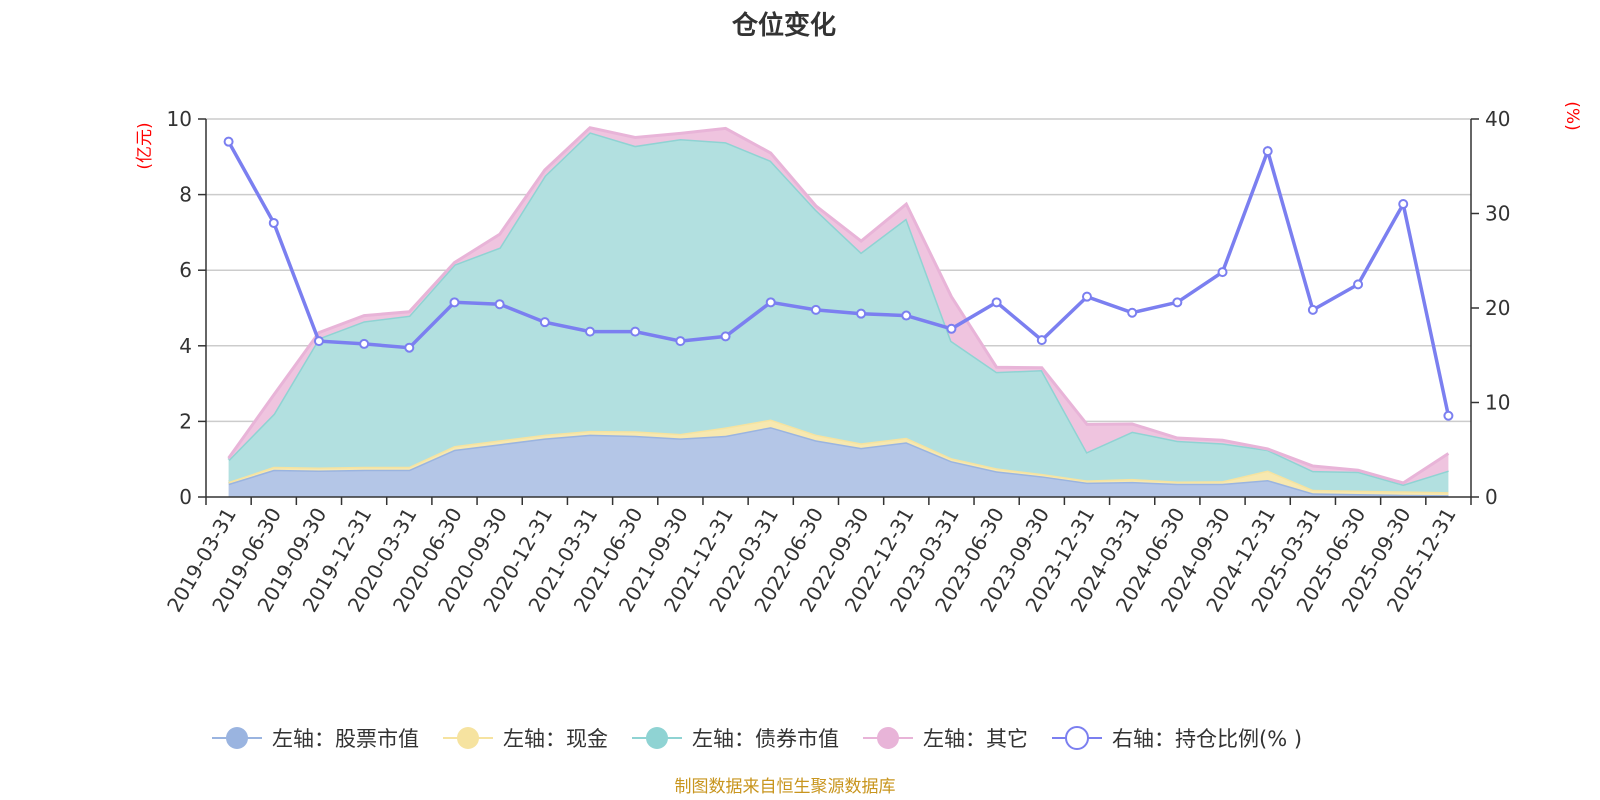 The image size is (1600, 800). Describe the element at coordinates (185, 346) in the screenshot. I see `left-axis-tick-label: 4` at that location.